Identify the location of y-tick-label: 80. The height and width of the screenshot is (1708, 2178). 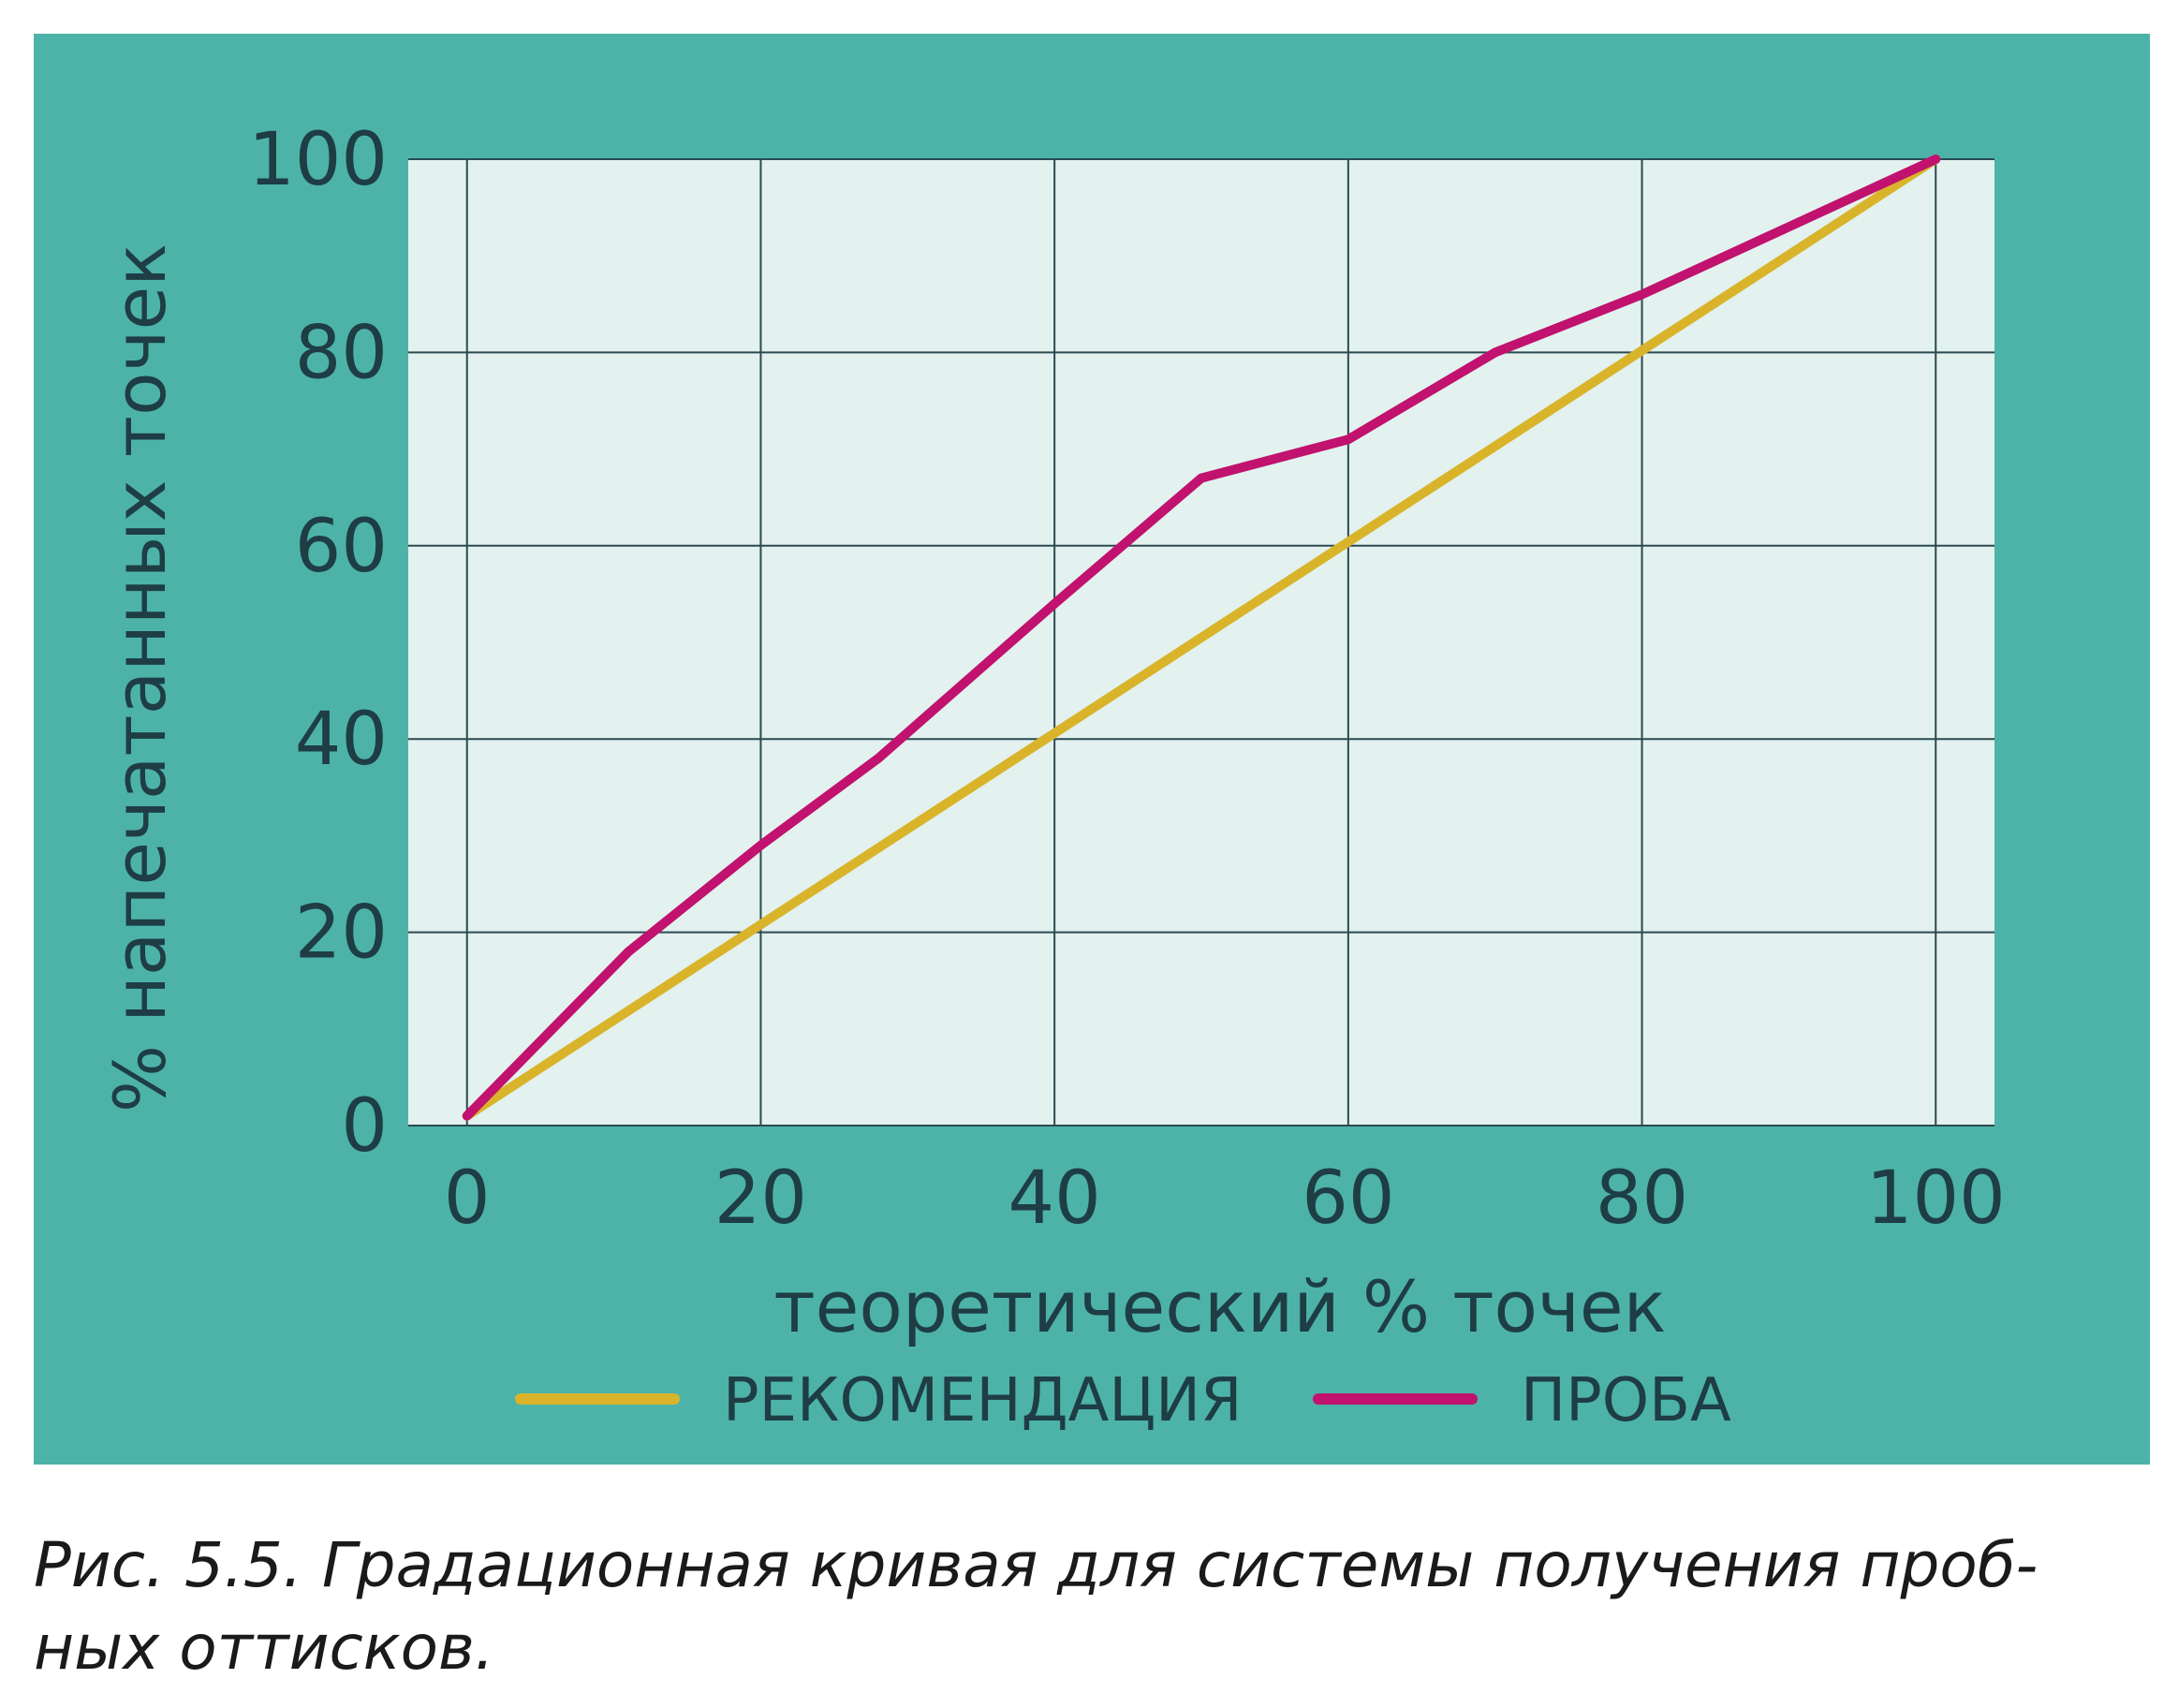
(341, 353).